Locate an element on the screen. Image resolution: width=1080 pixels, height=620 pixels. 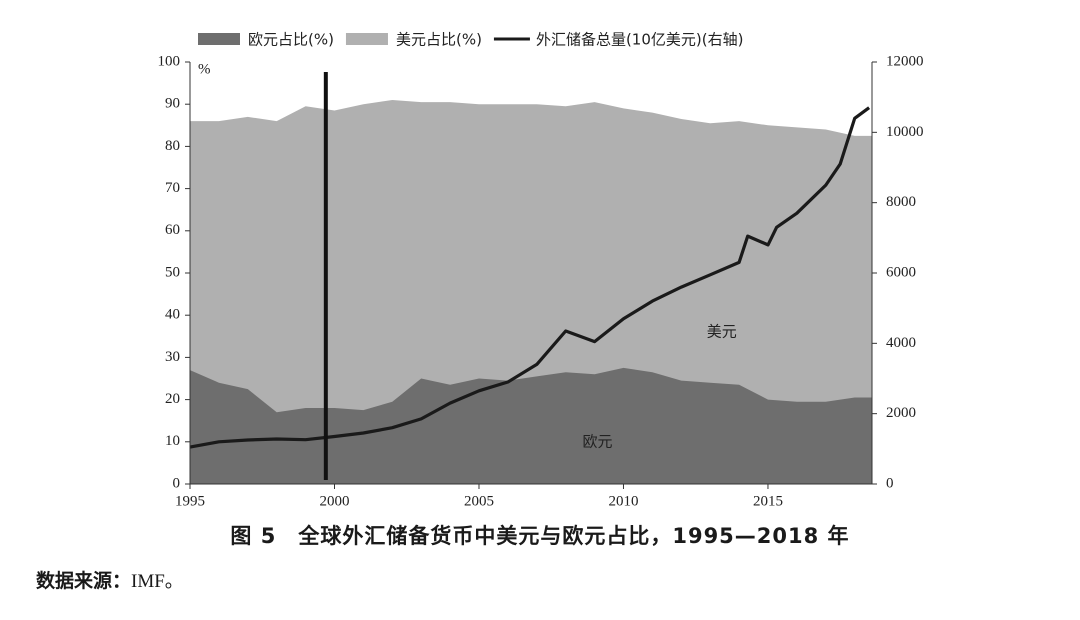
legend-label: 美元占比(%) is located at coordinates (439, 40).